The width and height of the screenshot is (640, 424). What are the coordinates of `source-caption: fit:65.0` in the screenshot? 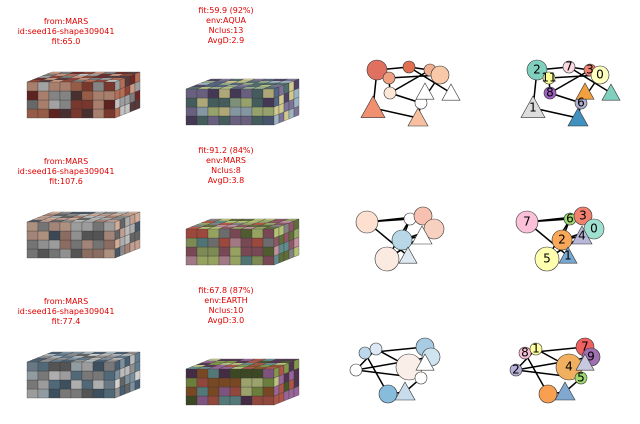 It's located at (66, 41).